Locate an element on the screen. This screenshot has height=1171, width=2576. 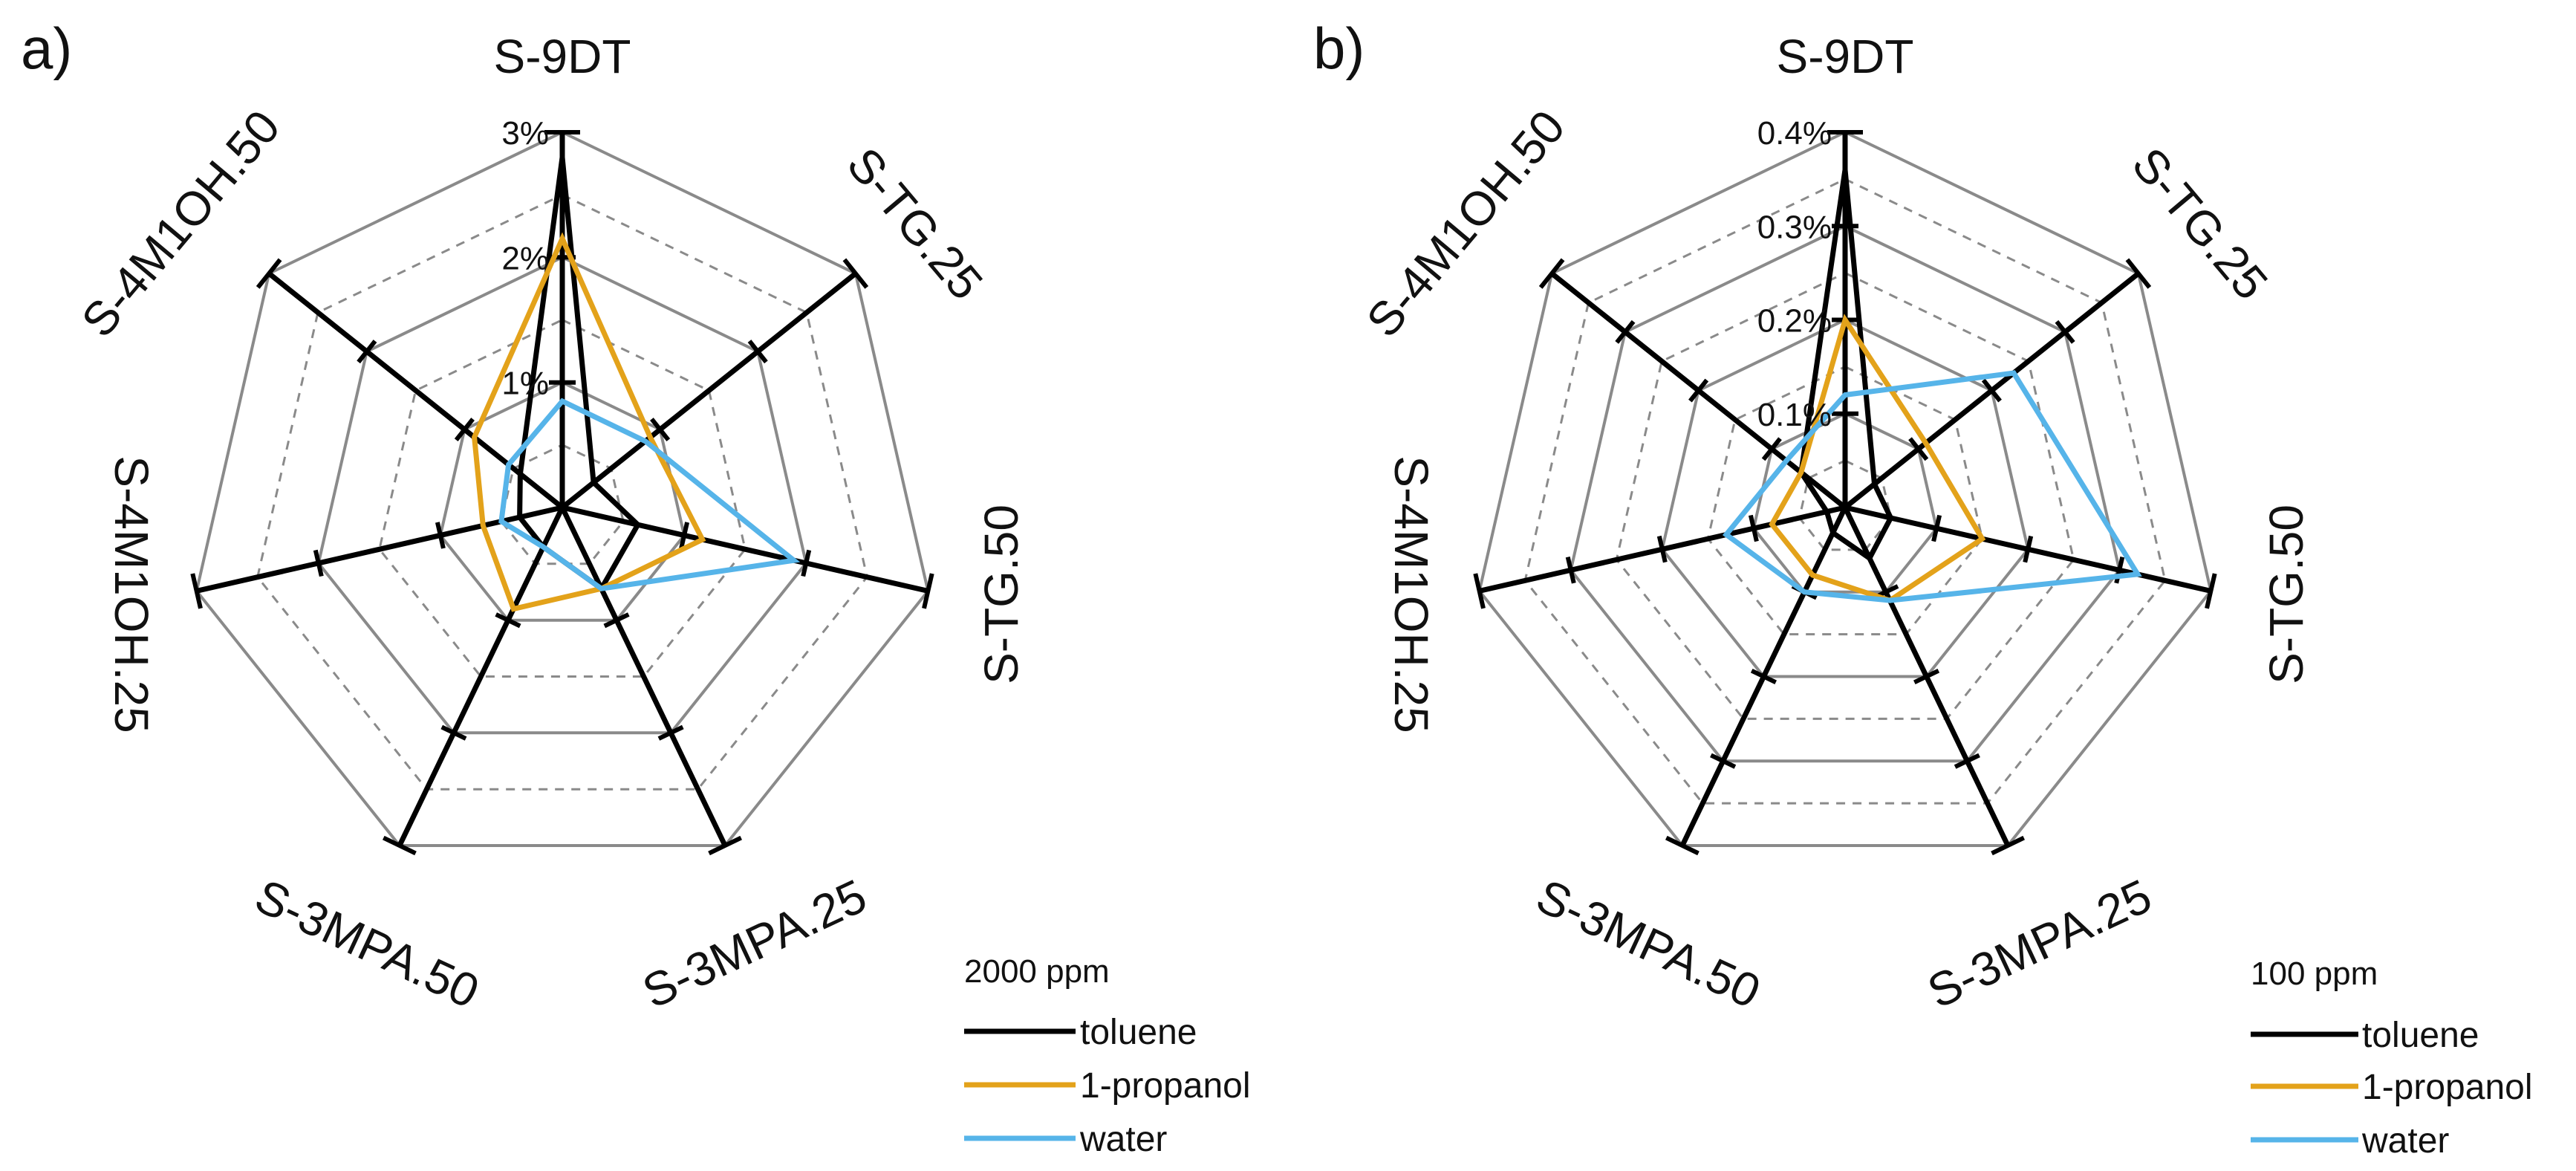
axis-label-s-9dt-a: S-9DT is located at coordinates (562, 56).